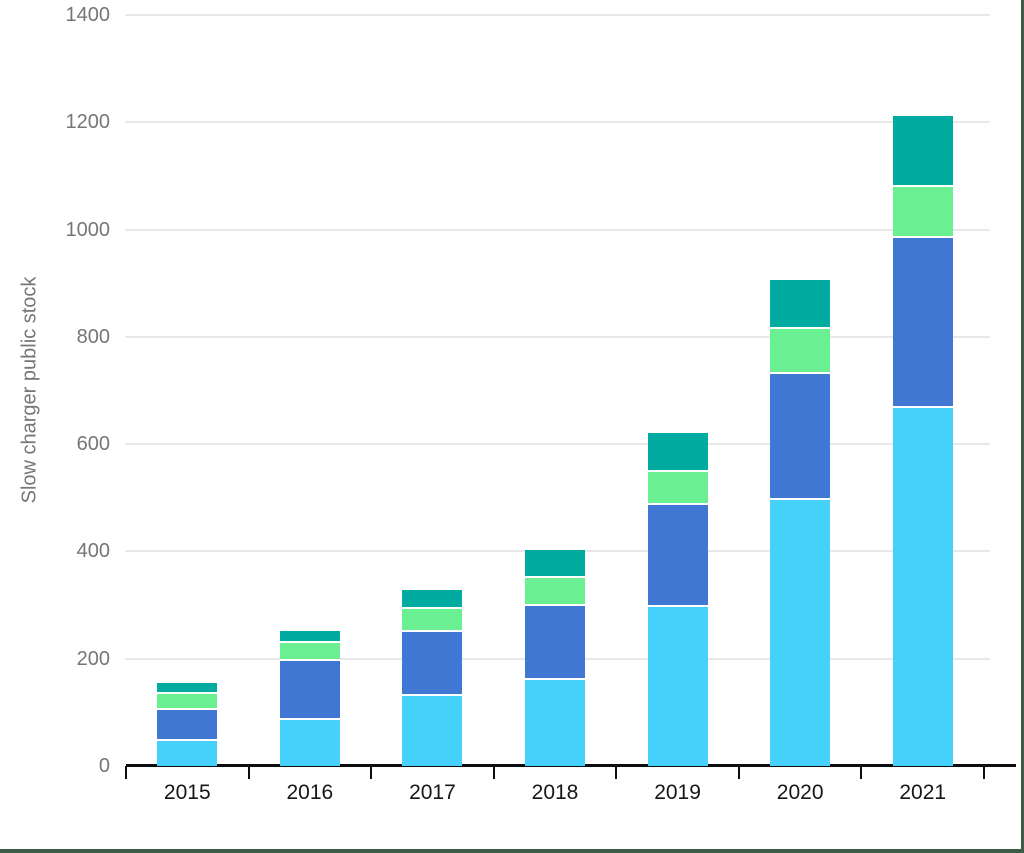 The height and width of the screenshot is (853, 1024). I want to click on x-tick-label: 2016, so click(310, 792).